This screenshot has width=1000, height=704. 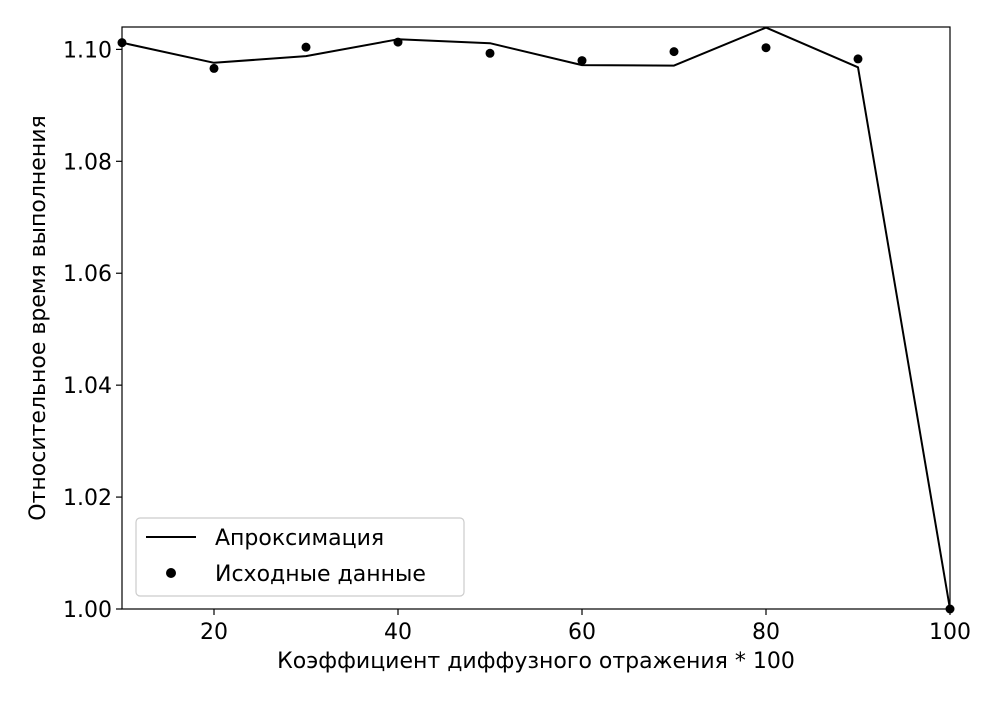 What do you see at coordinates (87, 498) in the screenshot?
I see `y-tick-label: 1.02` at bounding box center [87, 498].